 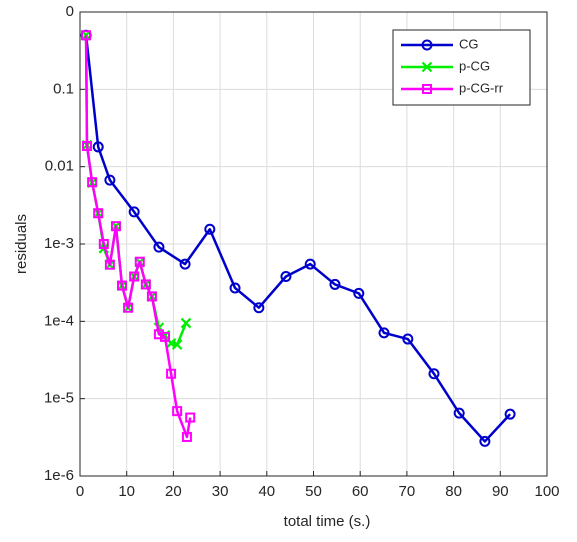 I want to click on x-tick-label: 50, so click(x=313, y=491).